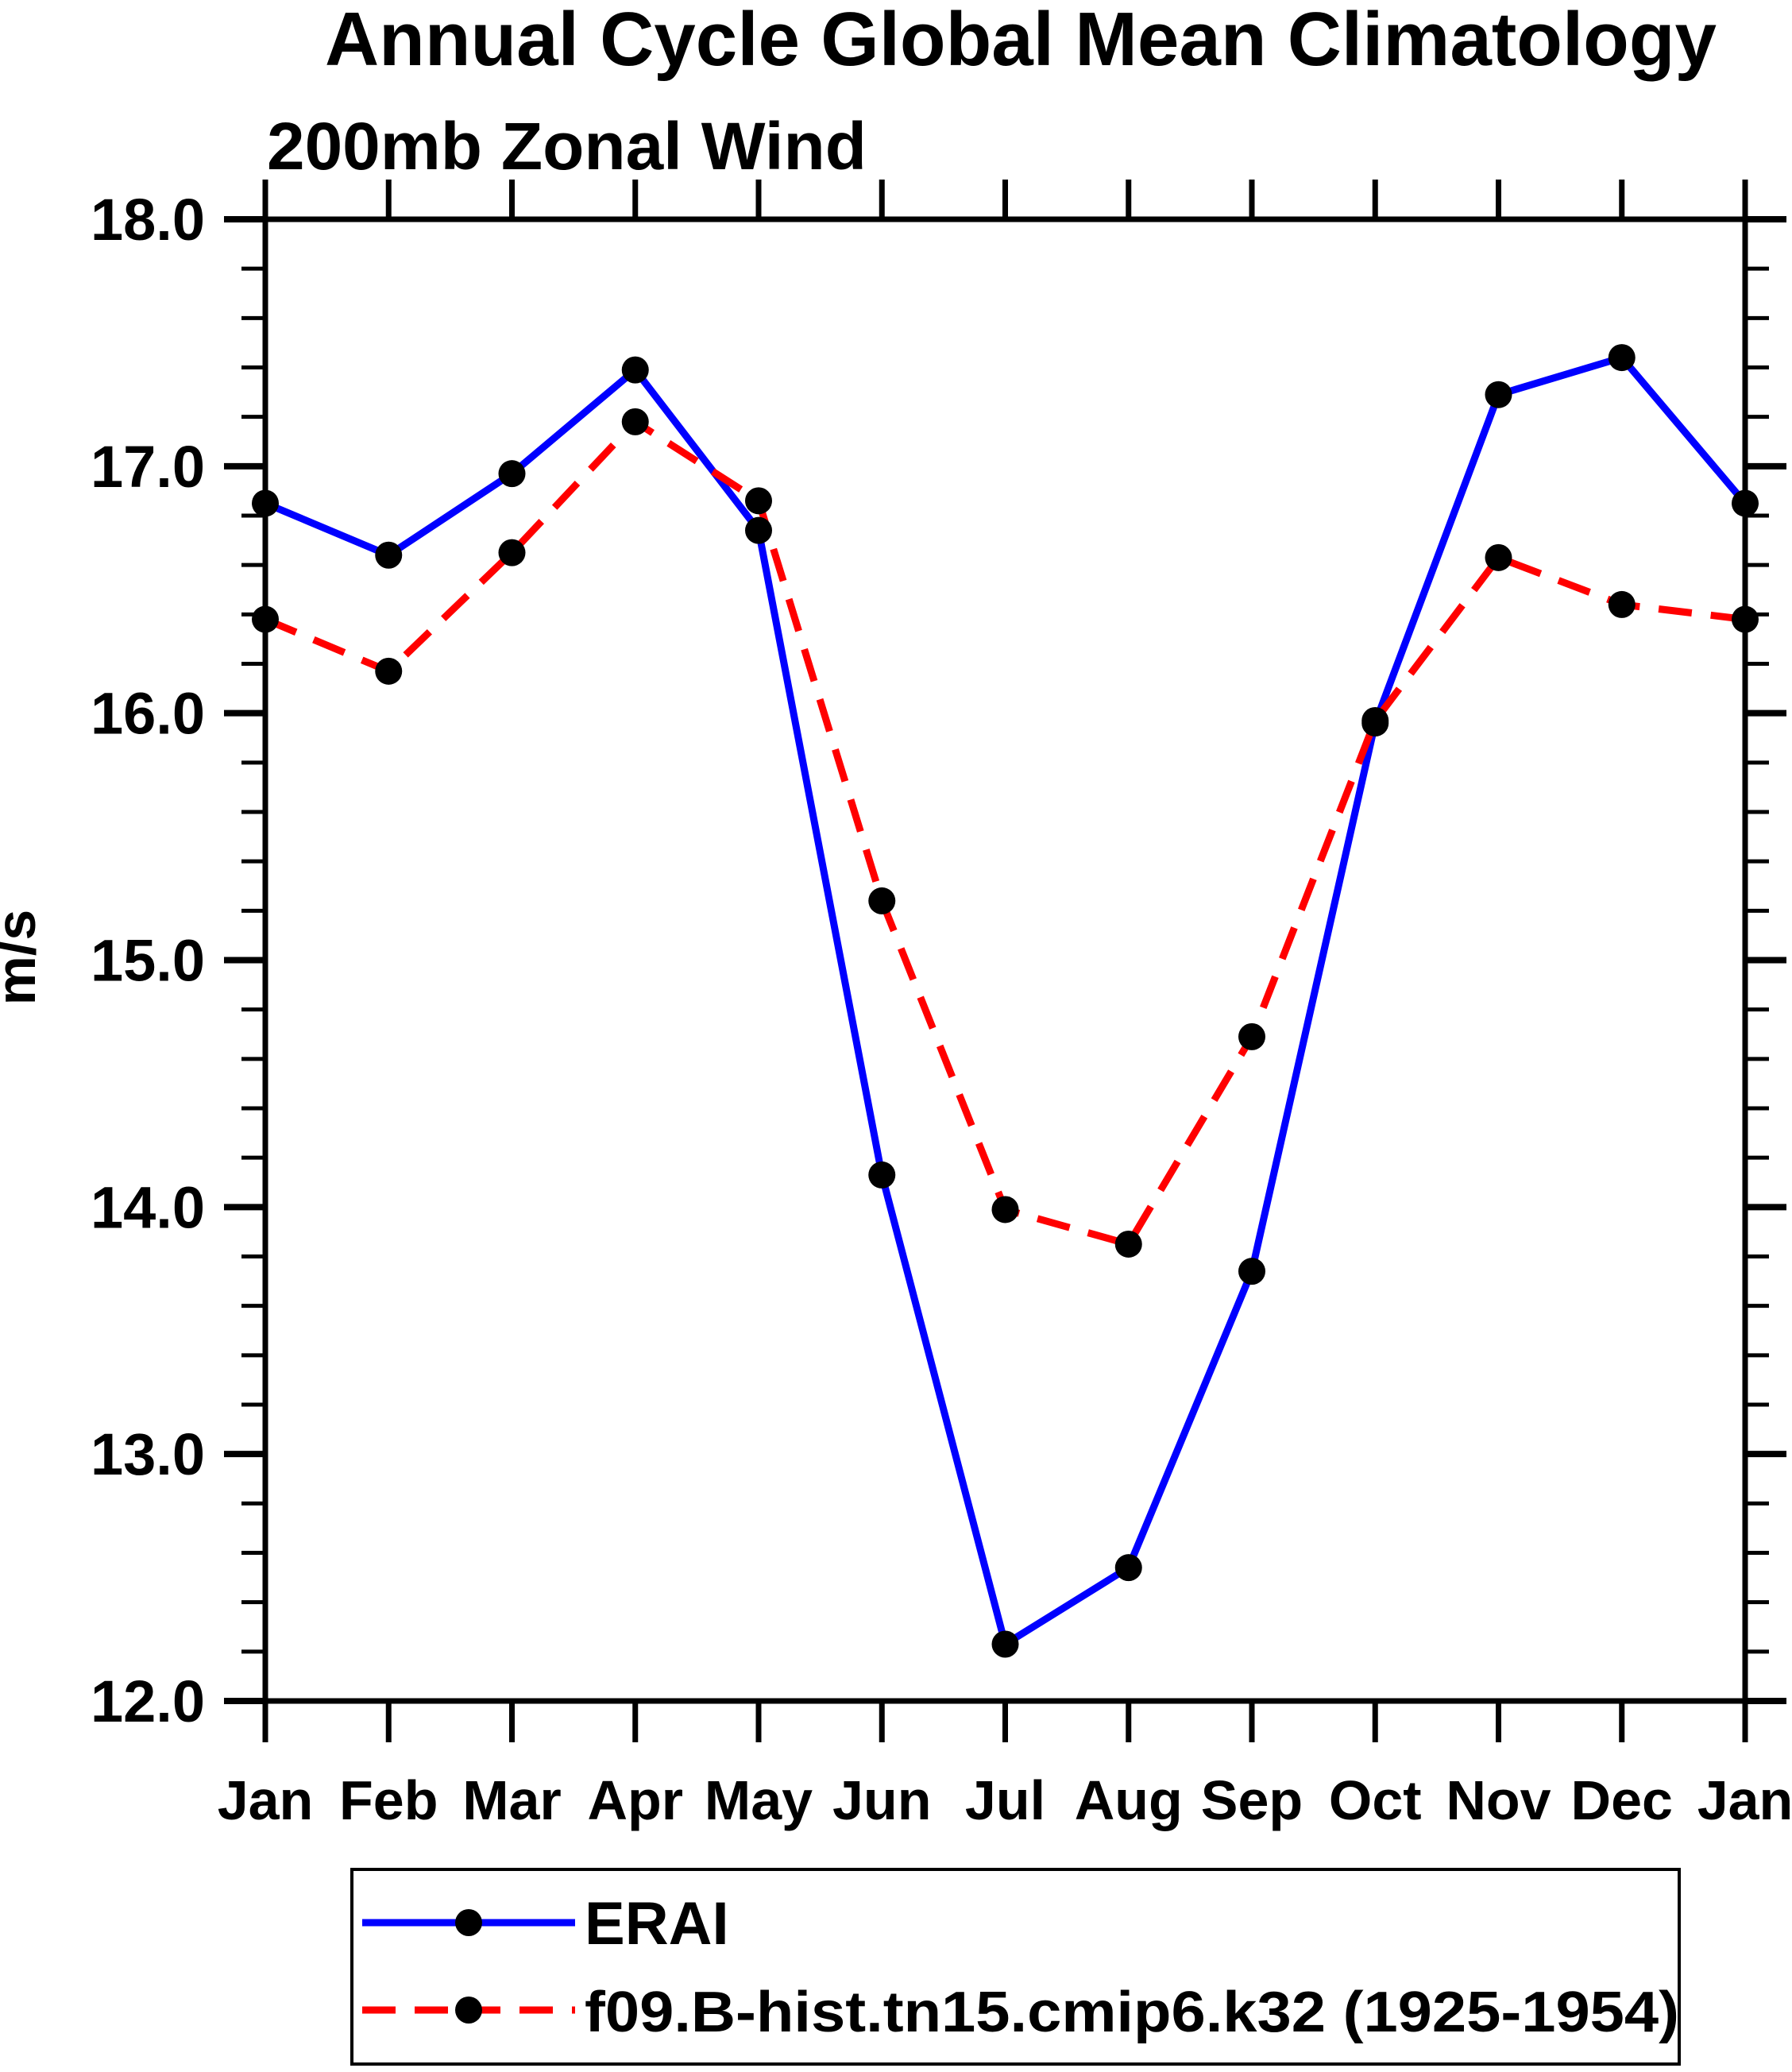  What do you see at coordinates (148, 1207) in the screenshot?
I see `y-tick-label: 14.0` at bounding box center [148, 1207].